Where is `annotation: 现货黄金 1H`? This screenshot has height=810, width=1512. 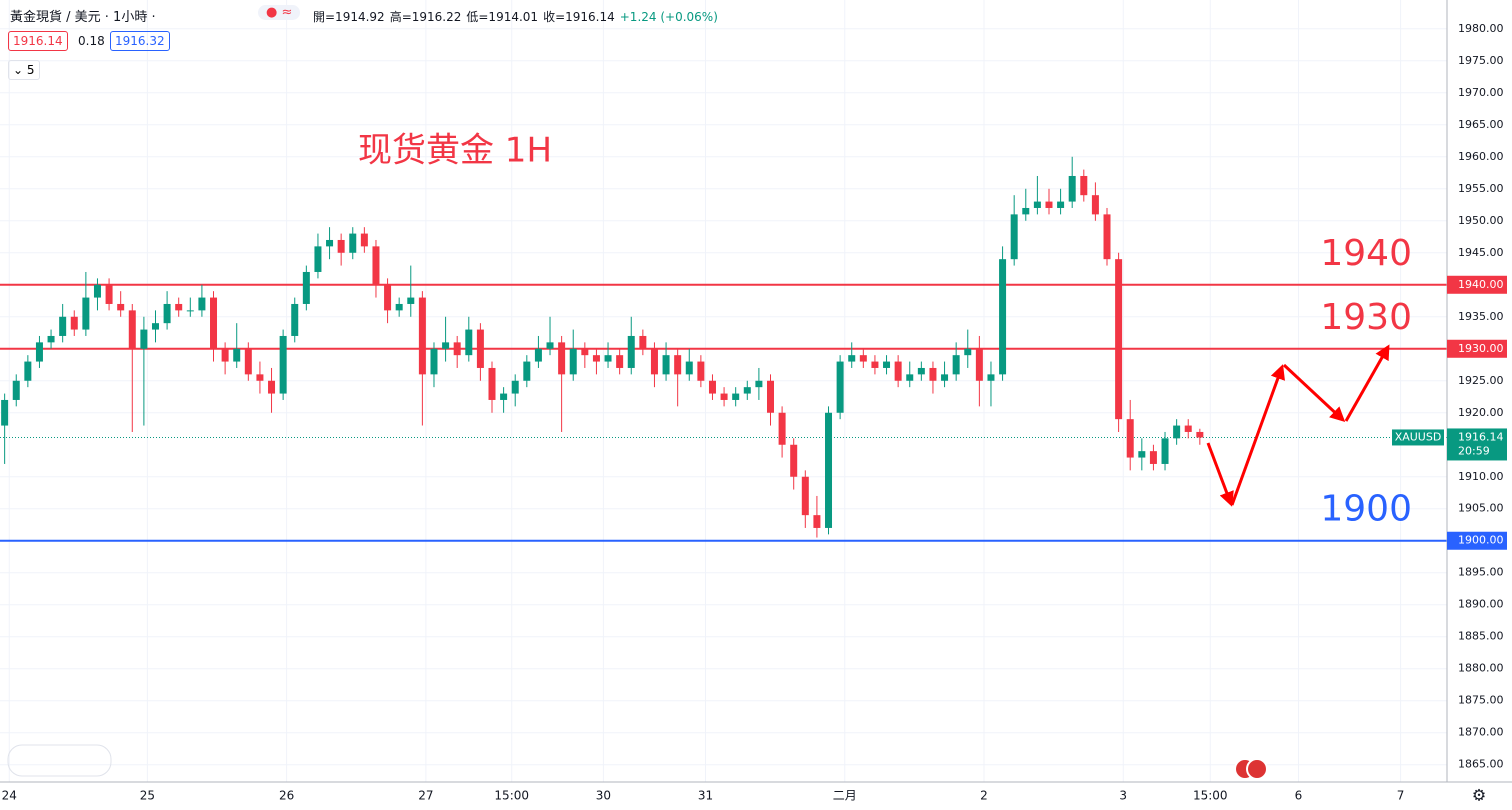 annotation: 现货黄金 1H is located at coordinates (455, 151).